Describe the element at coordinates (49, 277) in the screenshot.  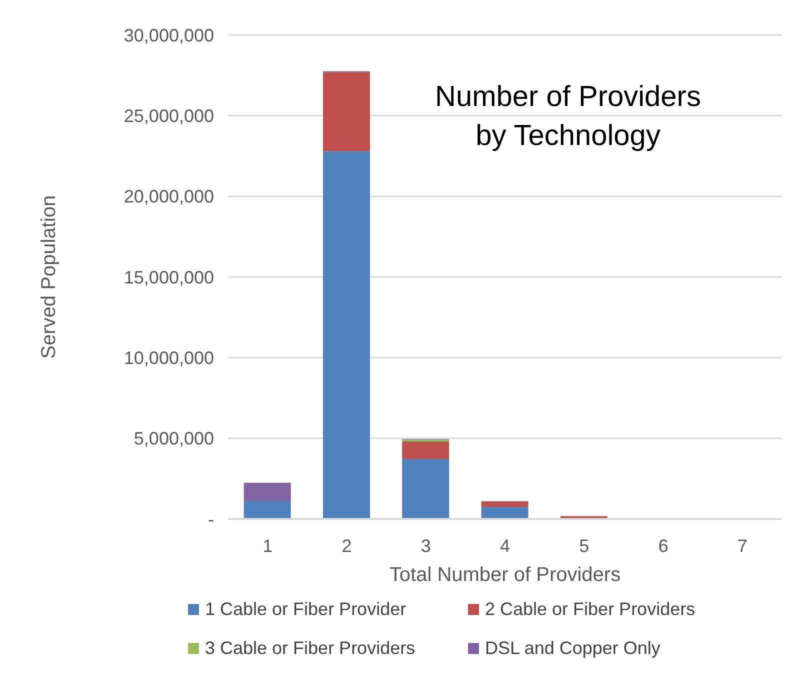
I see `y-axis-title: Served Population` at that location.